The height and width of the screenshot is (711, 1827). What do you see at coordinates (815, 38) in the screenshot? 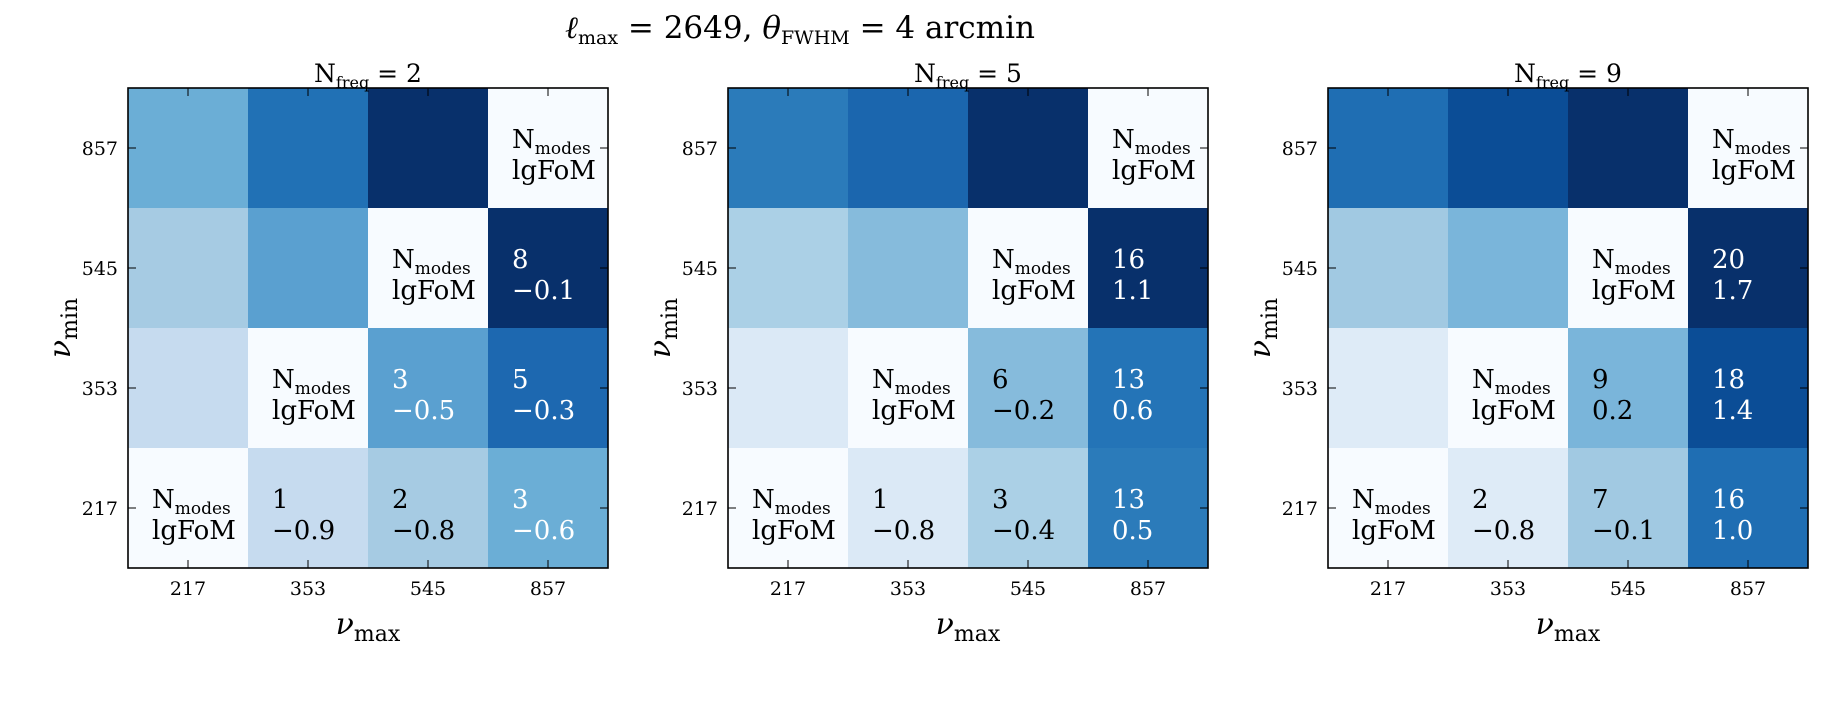
I see `suptitle-theta-sub: FWHM` at bounding box center [815, 38].